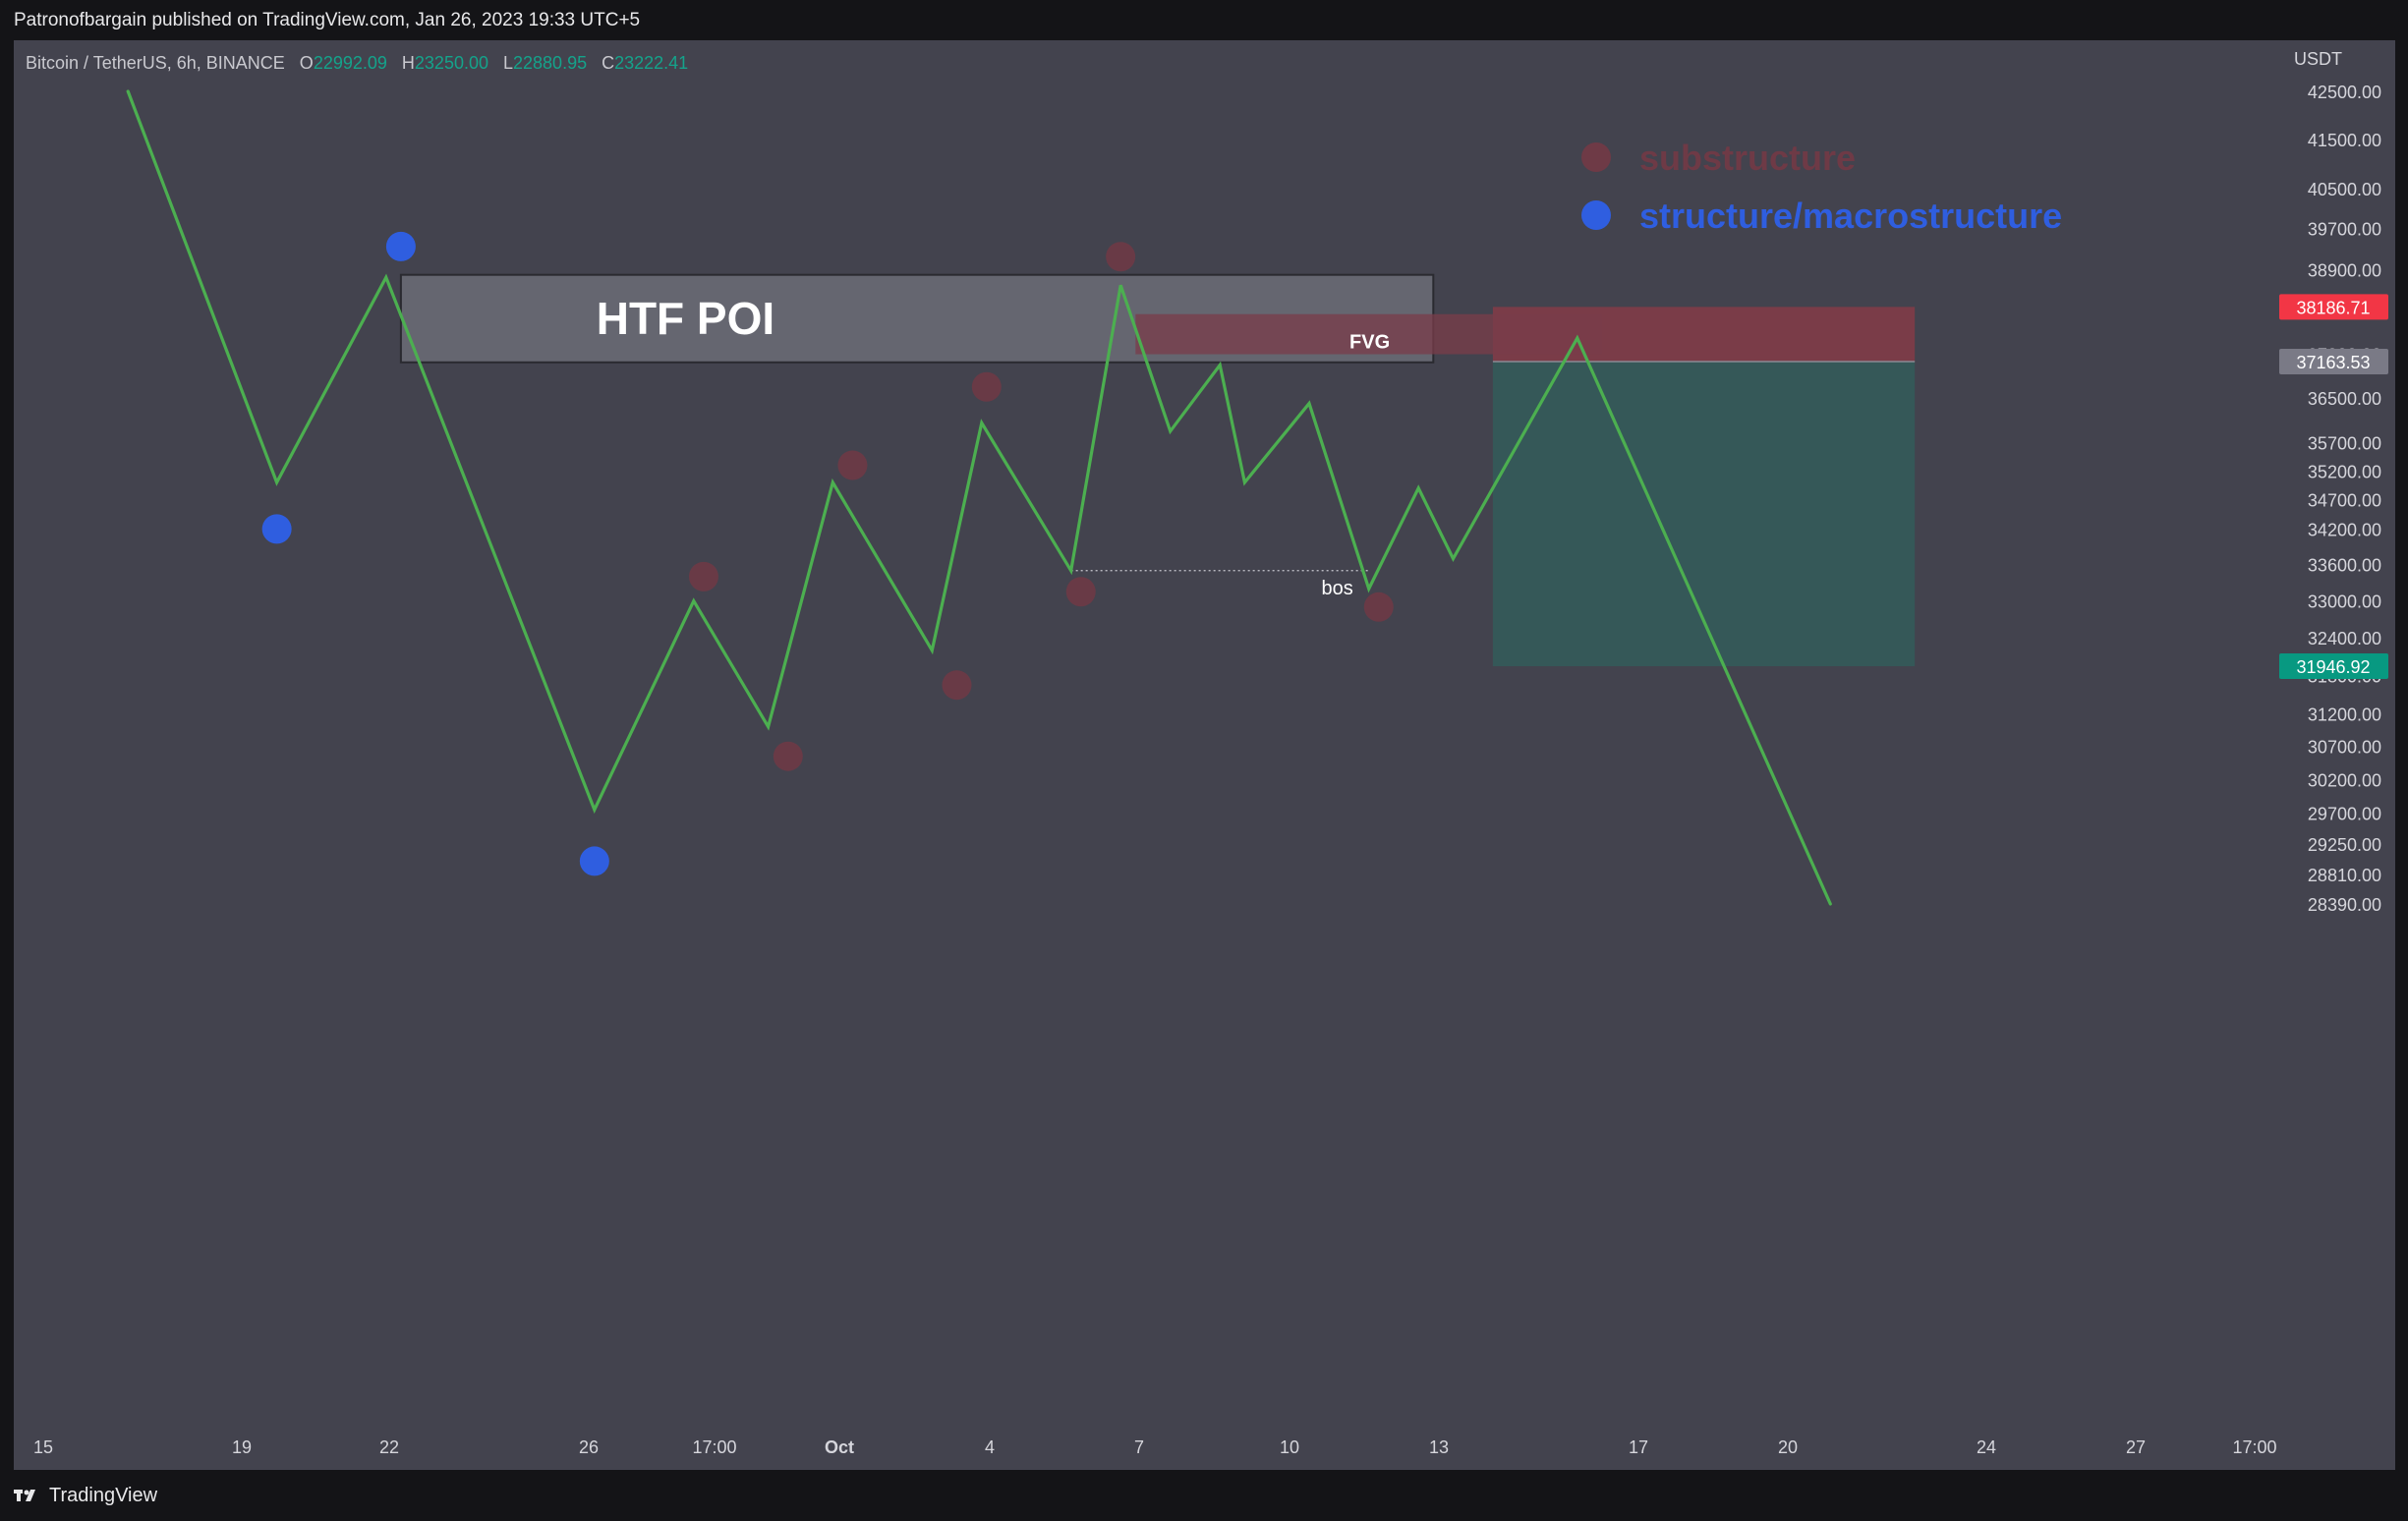 This screenshot has height=1521, width=2408. Describe the element at coordinates (550, 63) in the screenshot. I see `low-value: 22880.95` at that location.